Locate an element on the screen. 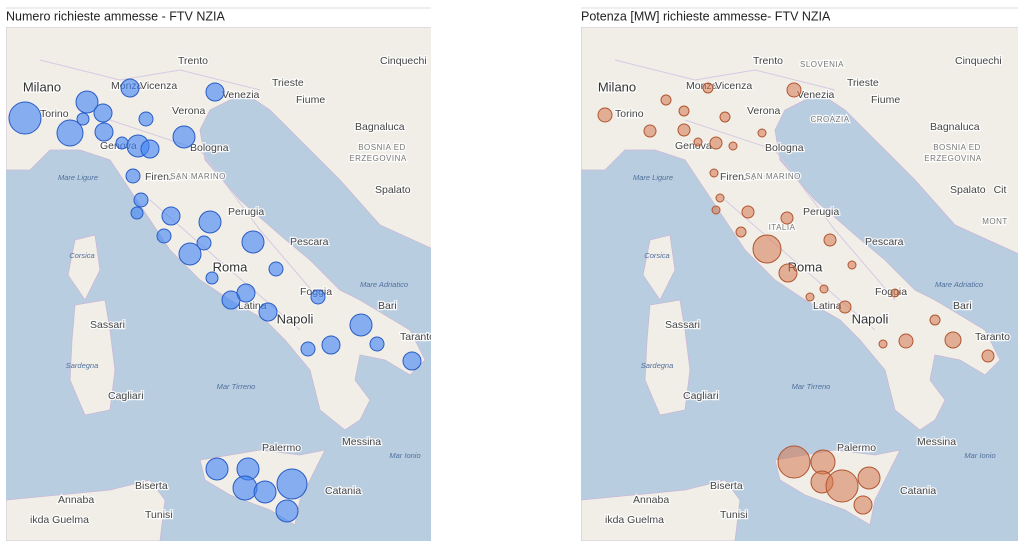 This screenshot has height=551, width=1024. place-label: Taranto is located at coordinates (417, 337).